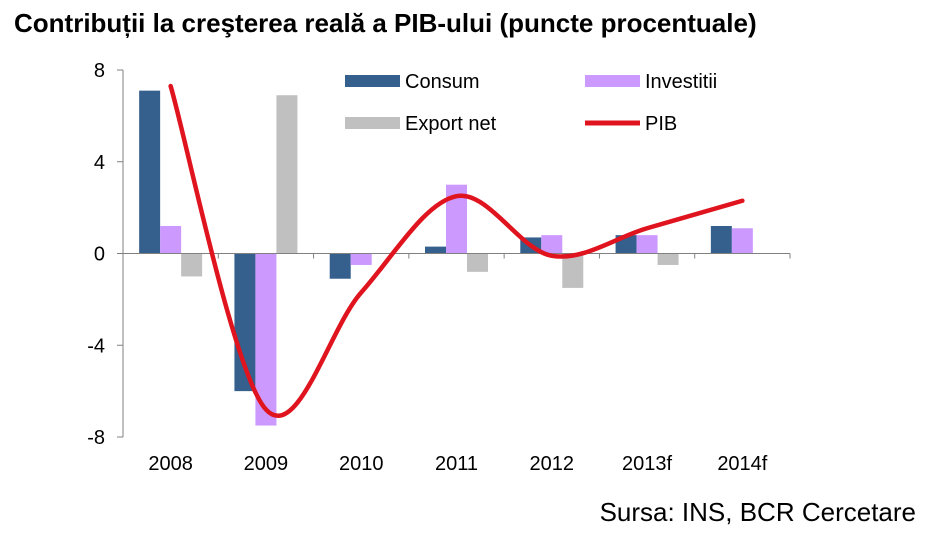 This screenshot has width=930, height=536. I want to click on bar-investitii-2013f, so click(647, 244).